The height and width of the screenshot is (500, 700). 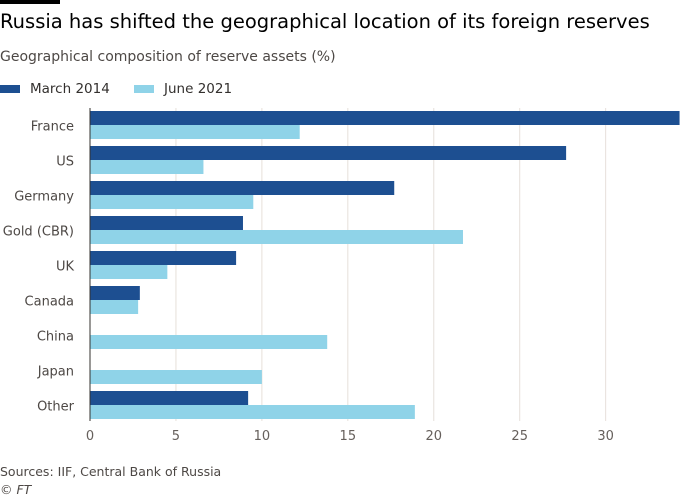 I want to click on bar-france-march-2014, so click(x=385, y=118).